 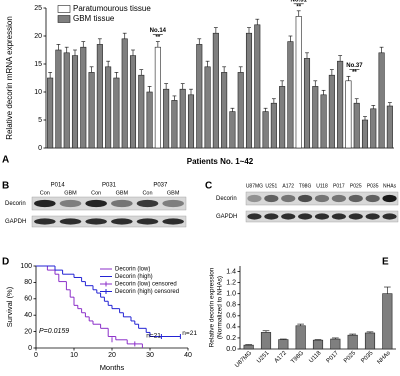 What do you see at coordinates (384, 357) in the screenshot?
I see `x-tick-label: NHAs` at bounding box center [384, 357].